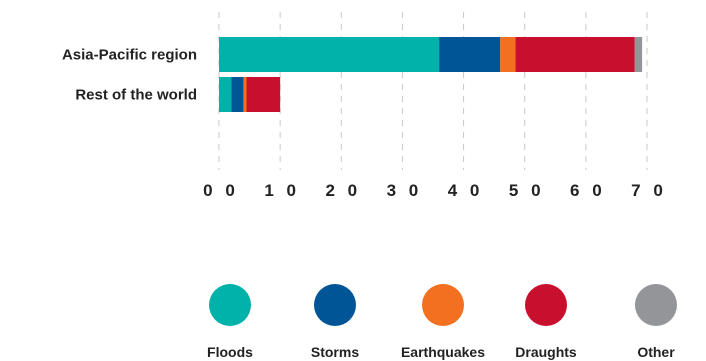  What do you see at coordinates (237, 94) in the screenshot?
I see `bar-rest-of-the-world-storms` at bounding box center [237, 94].